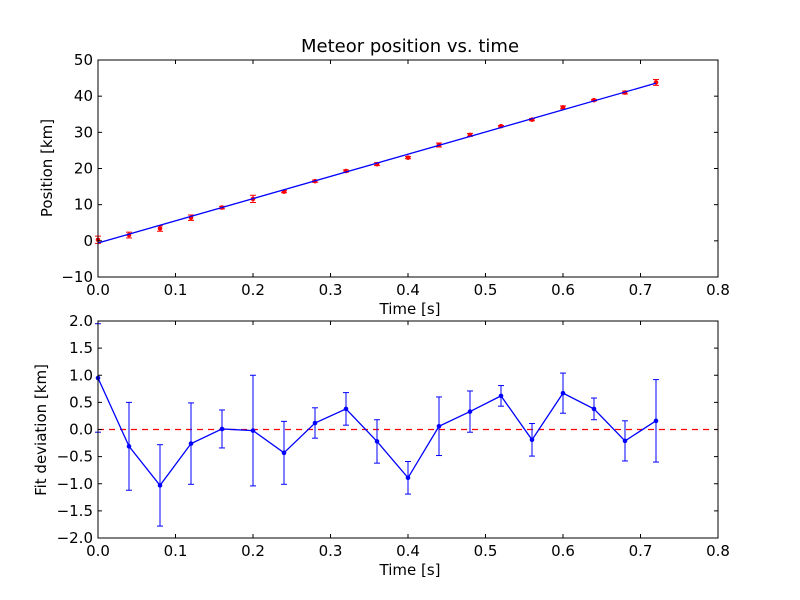 The height and width of the screenshot is (600, 800). What do you see at coordinates (83, 60) in the screenshot?
I see `y-tick-label: 50` at bounding box center [83, 60].